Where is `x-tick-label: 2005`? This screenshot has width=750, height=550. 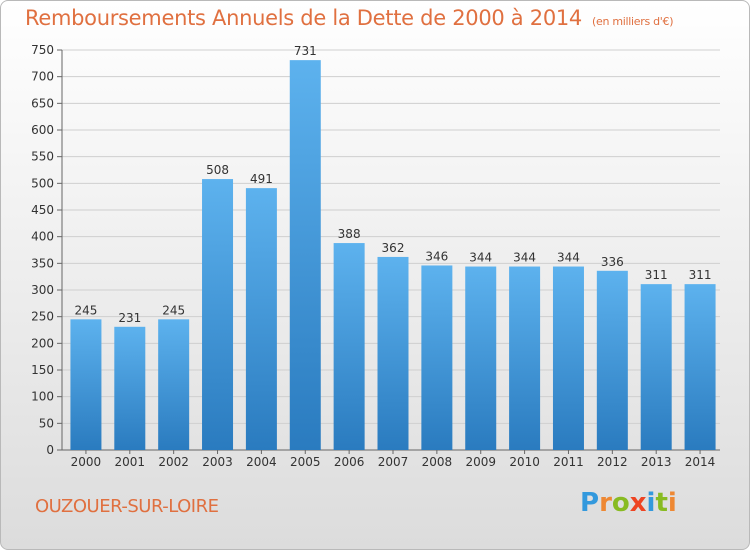
x-tick-label: 2005 is located at coordinates (305, 462).